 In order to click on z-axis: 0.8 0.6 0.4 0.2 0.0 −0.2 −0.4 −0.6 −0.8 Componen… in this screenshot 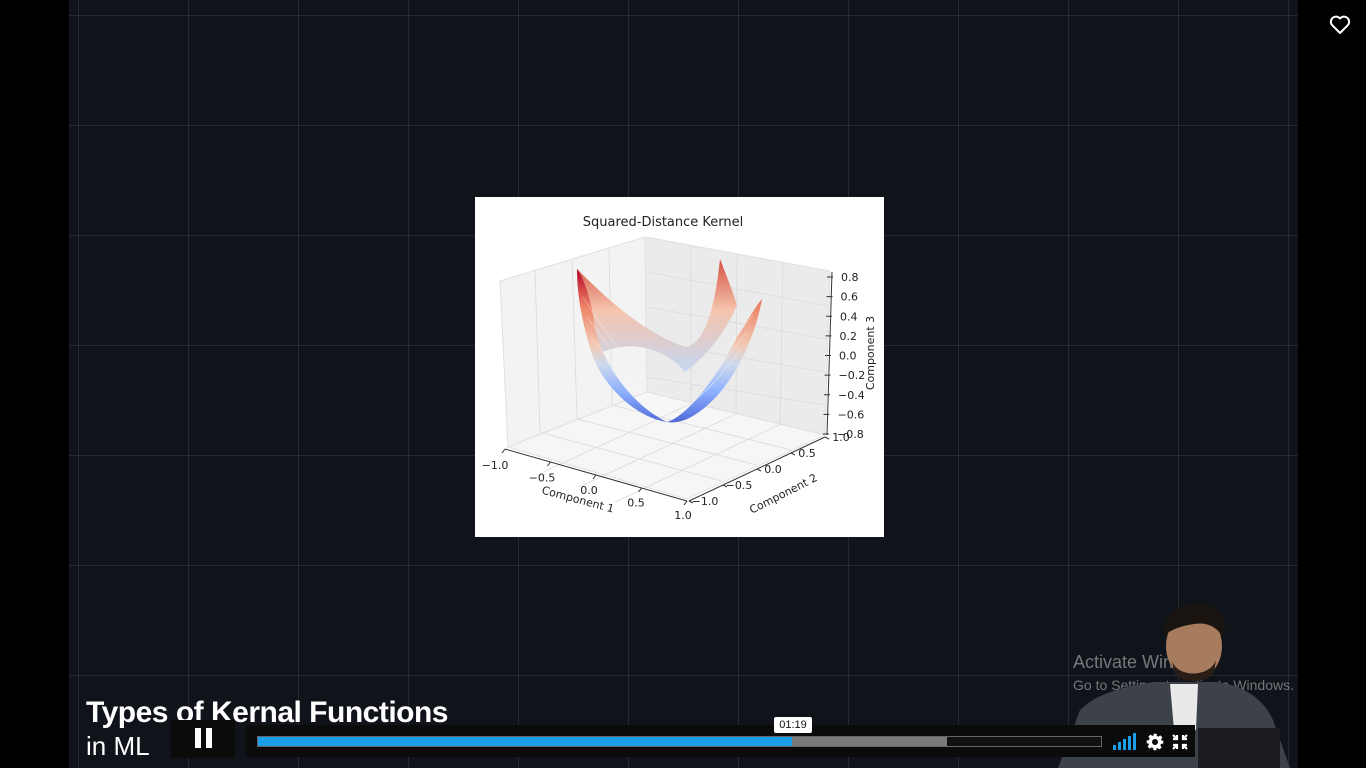, I will do `click(850, 356)`.